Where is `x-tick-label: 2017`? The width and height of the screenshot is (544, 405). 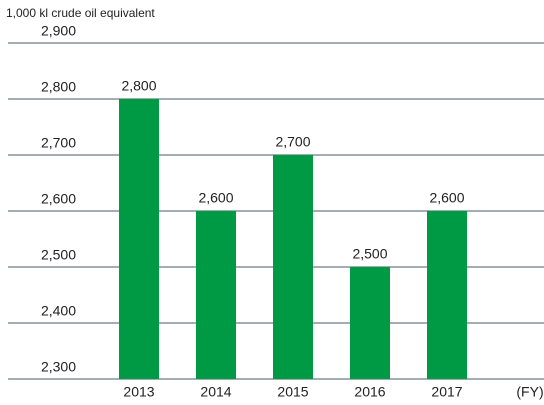 x-tick-label: 2017 is located at coordinates (446, 392).